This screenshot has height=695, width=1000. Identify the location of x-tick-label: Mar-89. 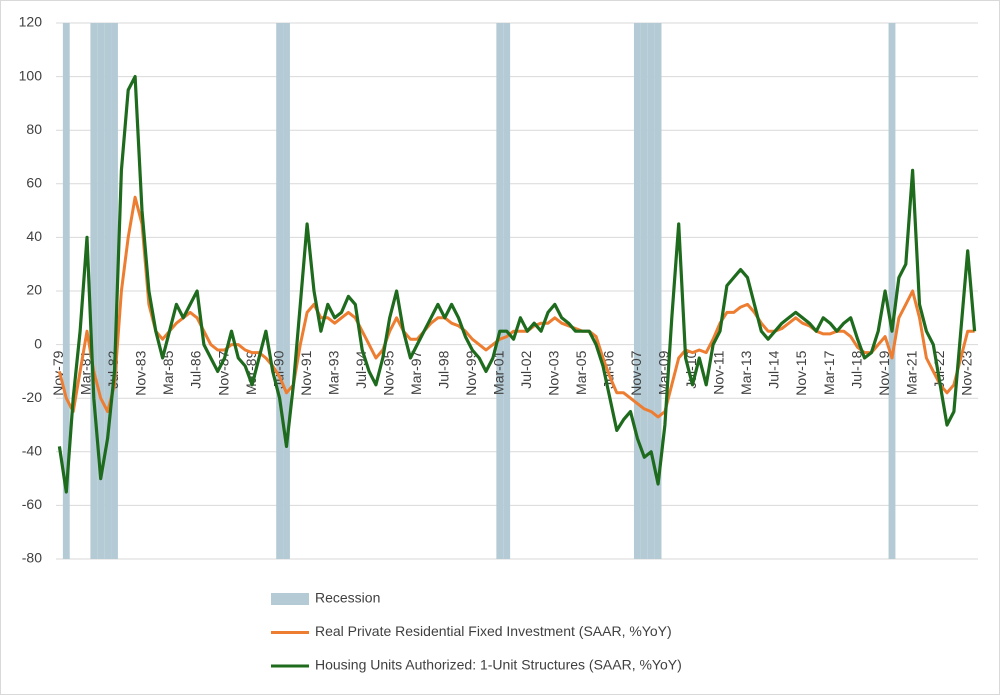
(251, 372).